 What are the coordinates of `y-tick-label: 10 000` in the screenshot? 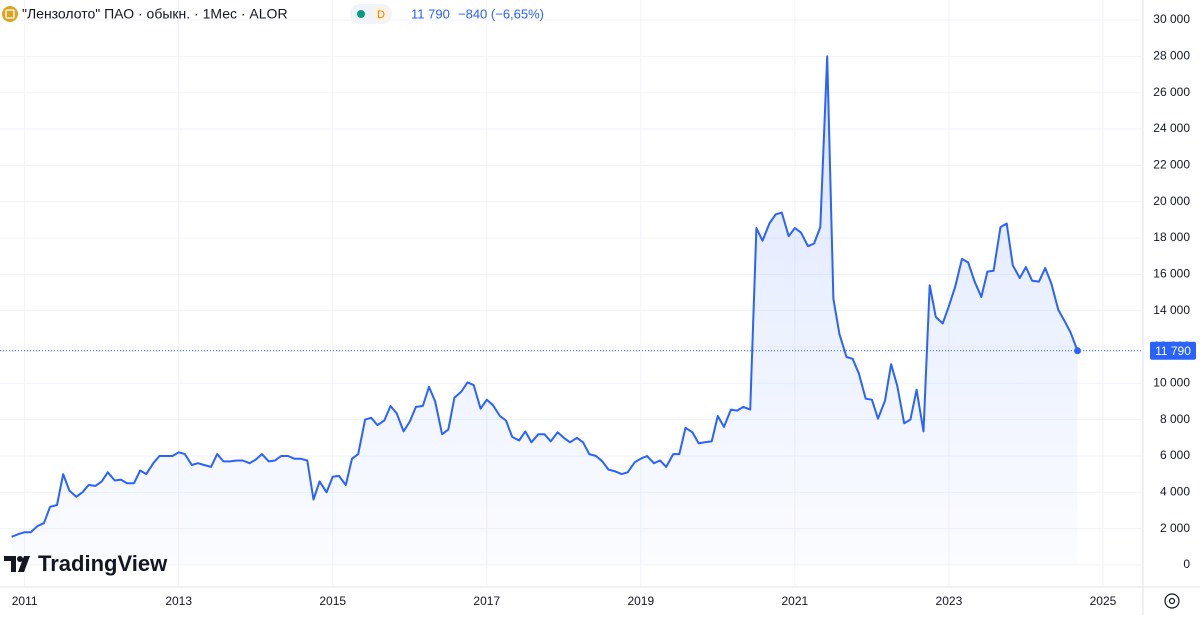 It's located at (1171, 382).